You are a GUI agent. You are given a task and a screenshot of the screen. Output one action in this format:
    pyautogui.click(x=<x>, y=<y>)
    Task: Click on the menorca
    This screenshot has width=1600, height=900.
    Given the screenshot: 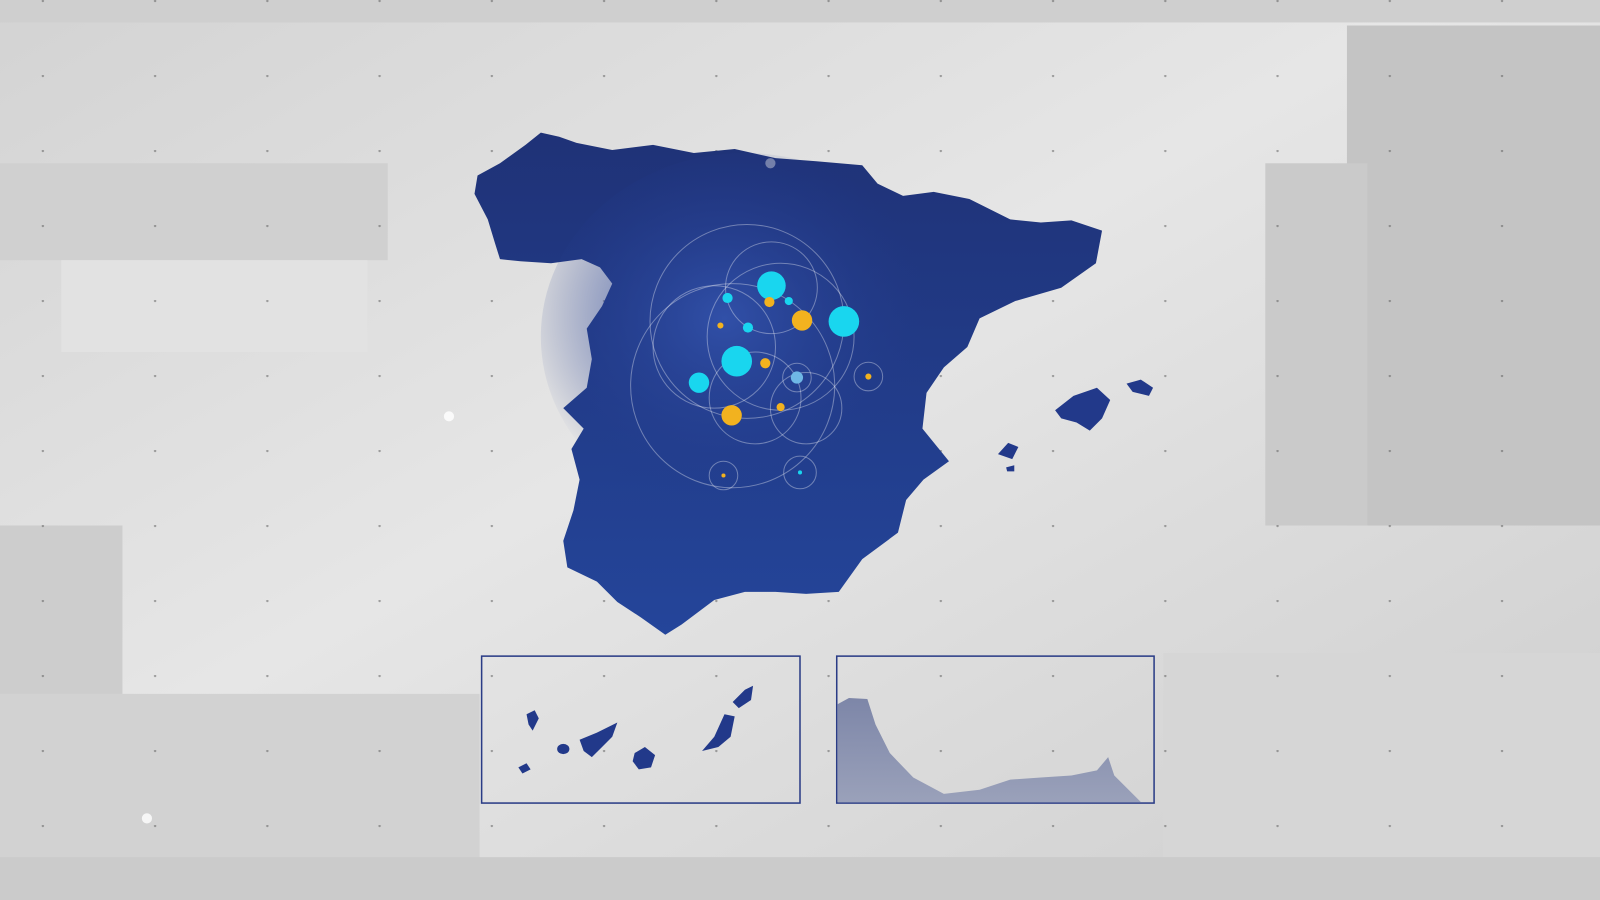 What is the action you would take?
    pyautogui.click(x=1140, y=387)
    